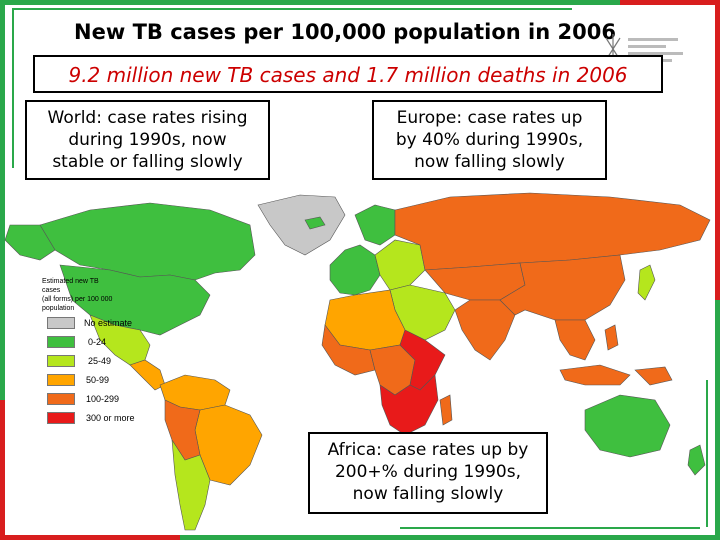  Describe the element at coordinates (409, 405) in the screenshot. I see `region-southern-africa` at that location.